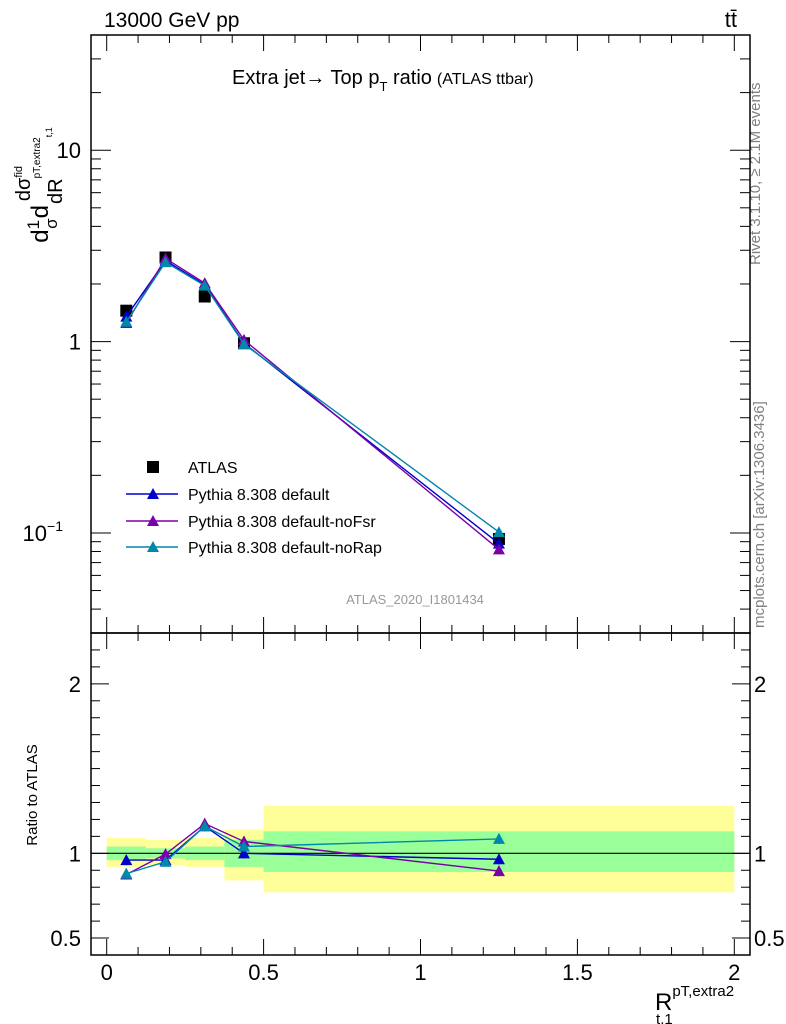  Describe the element at coordinates (734, 972) in the screenshot. I see `ratio-x-tick-label: 2` at that location.